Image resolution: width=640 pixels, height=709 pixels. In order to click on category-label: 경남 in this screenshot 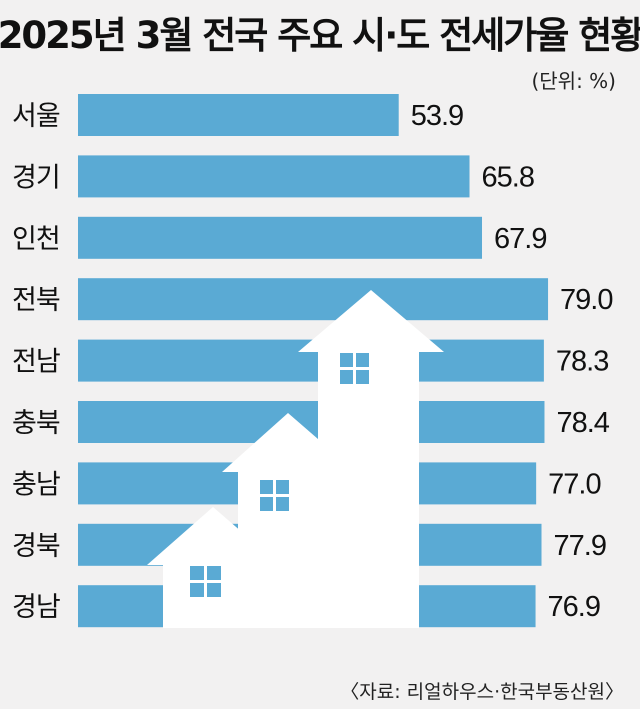, I will do `click(36, 607)`.